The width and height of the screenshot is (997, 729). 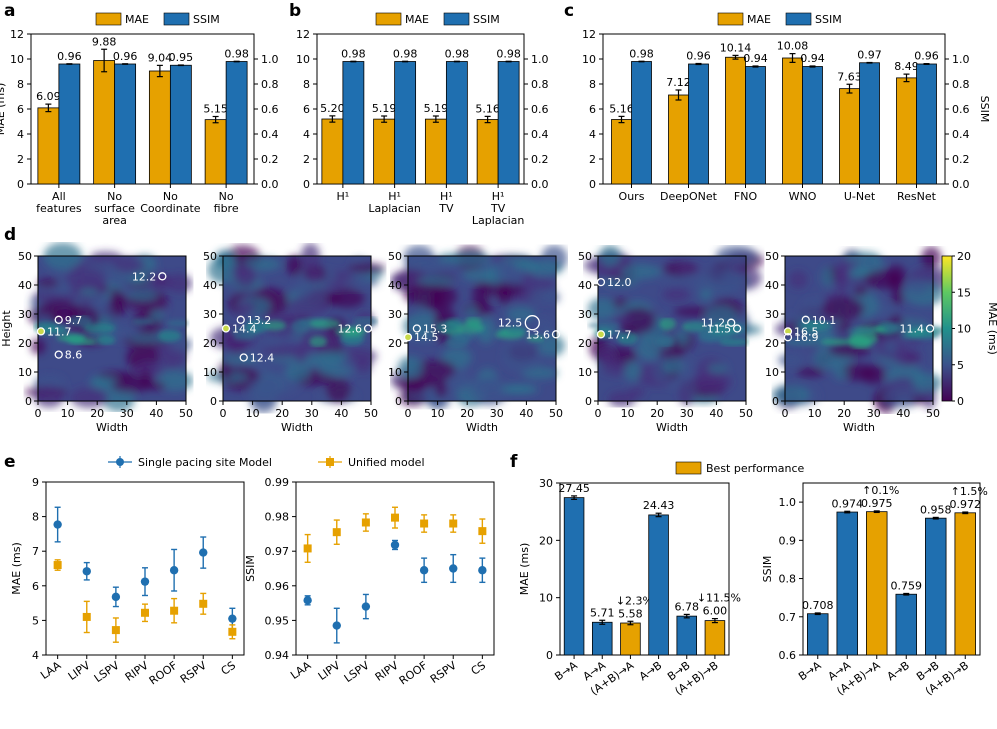 What do you see at coordinates (262, 358) in the screenshot?
I see `pacing-site-label: 12.4` at bounding box center [262, 358].